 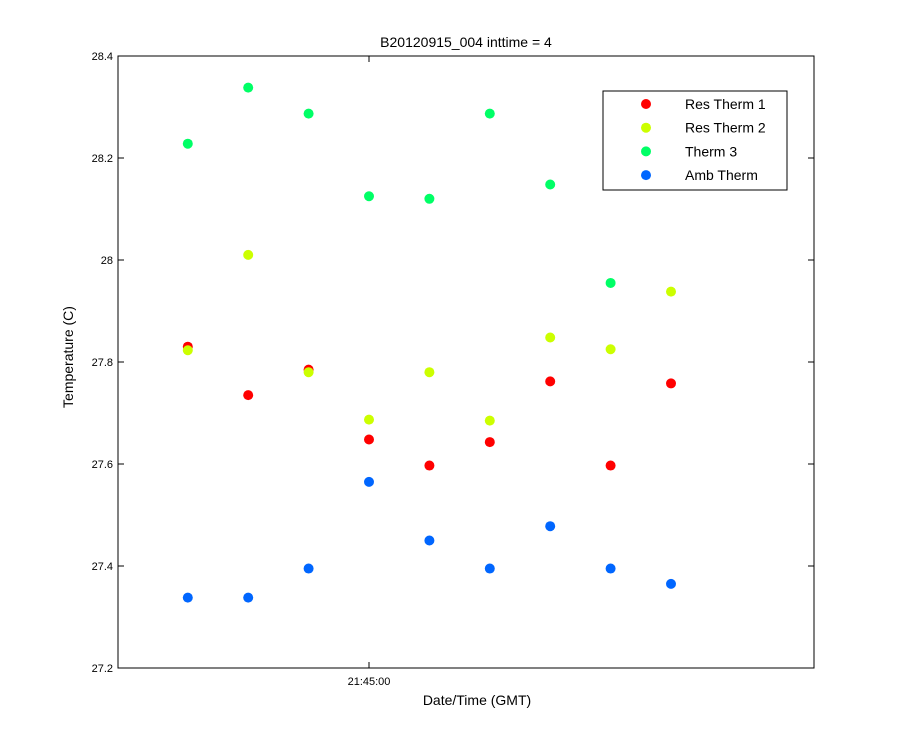 I want to click on x-axis-label: Date/Time (GMT), so click(x=477, y=700).